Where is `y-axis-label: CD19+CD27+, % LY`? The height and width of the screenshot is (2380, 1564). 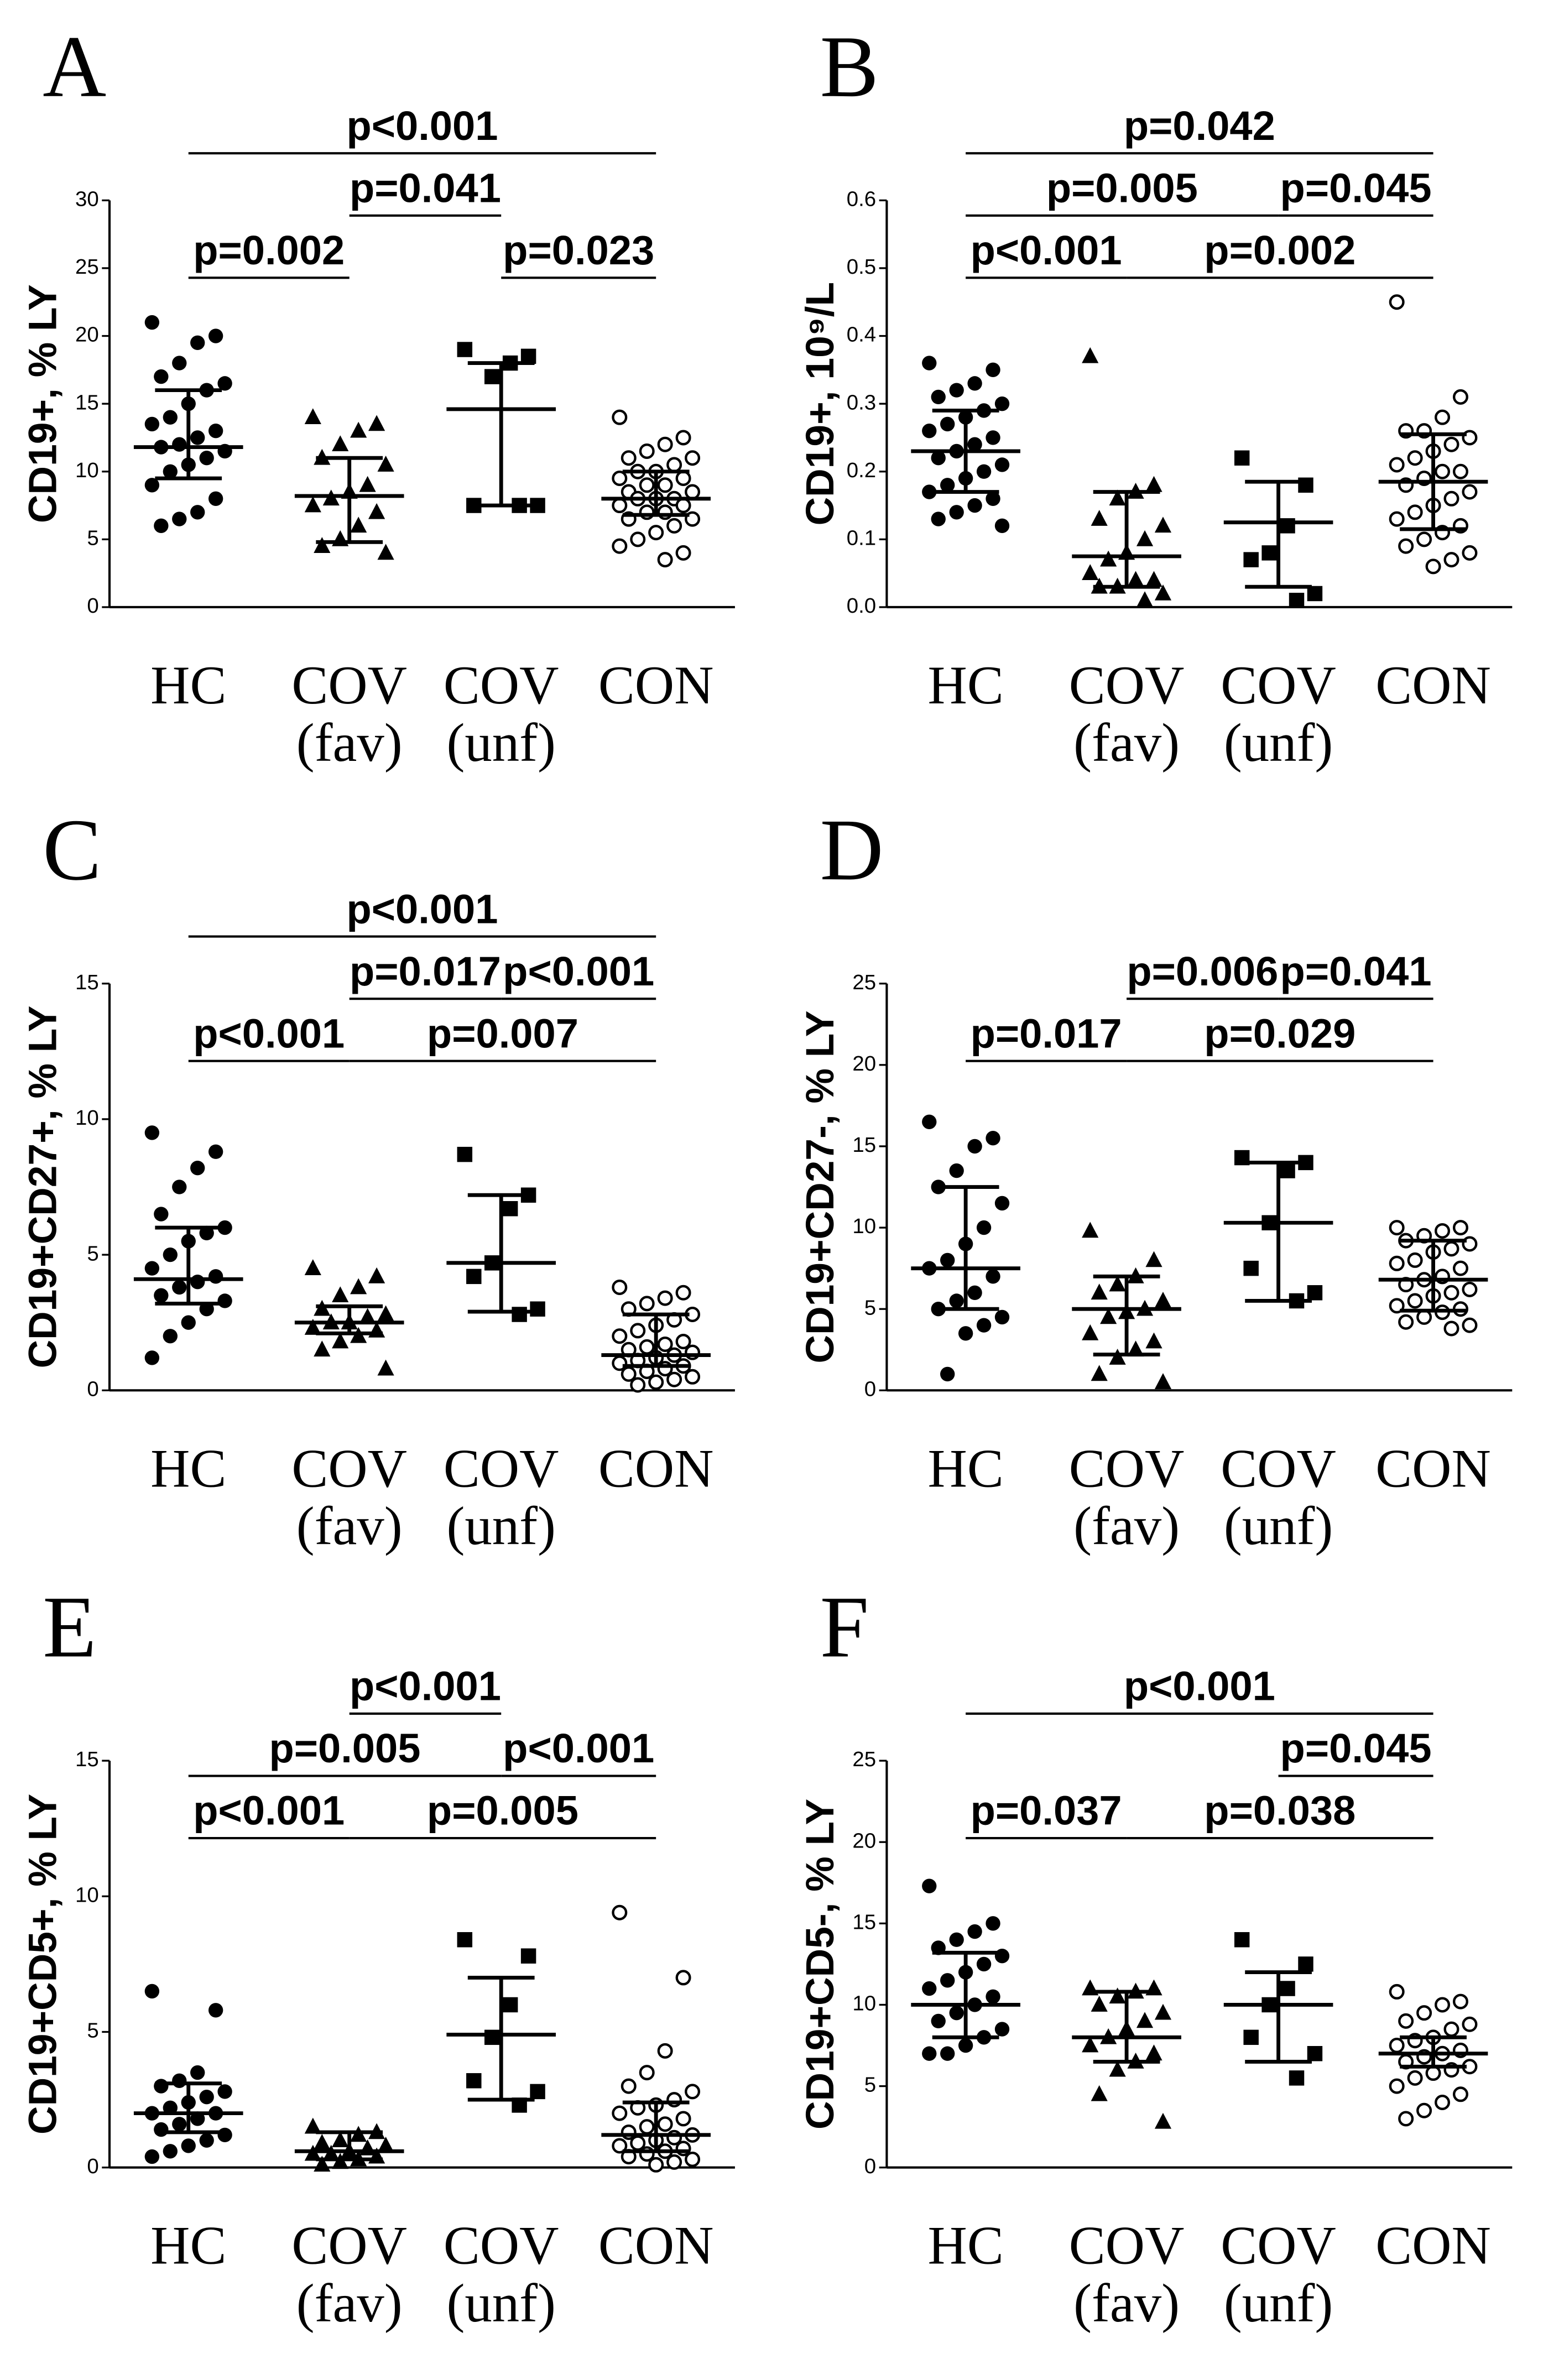 y-axis-label: CD19+CD27+, % LY is located at coordinates (43, 1187).